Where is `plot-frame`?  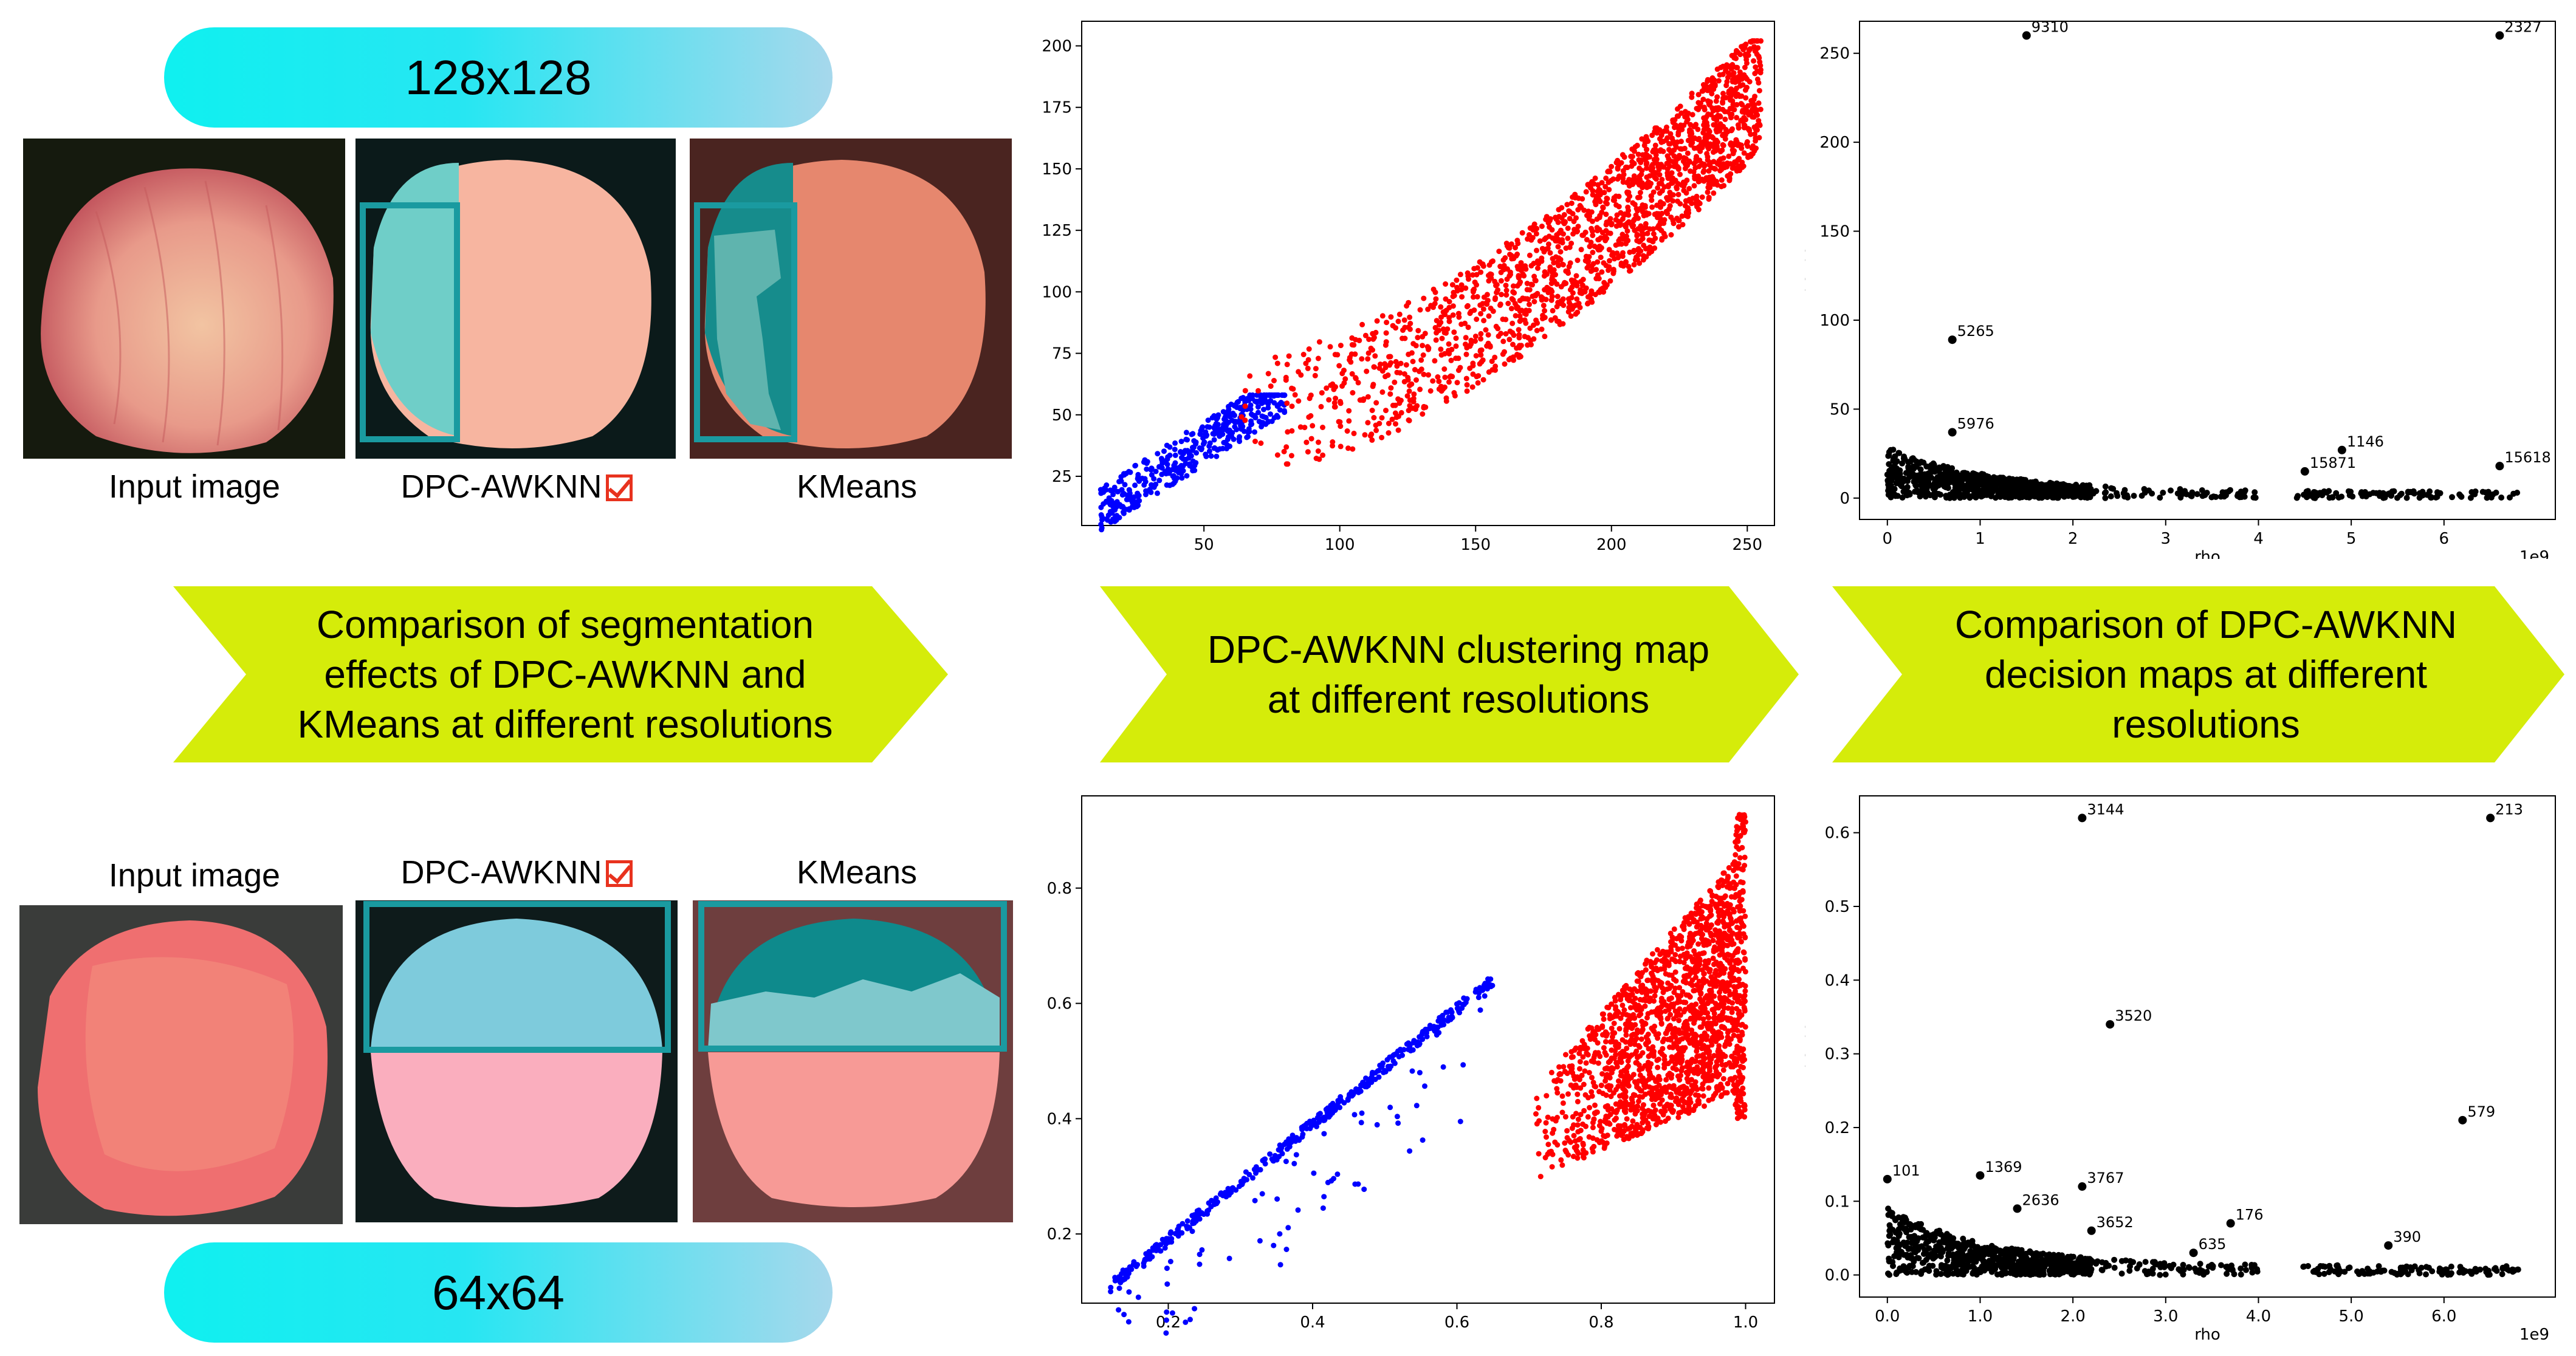 plot-frame is located at coordinates (1428, 273).